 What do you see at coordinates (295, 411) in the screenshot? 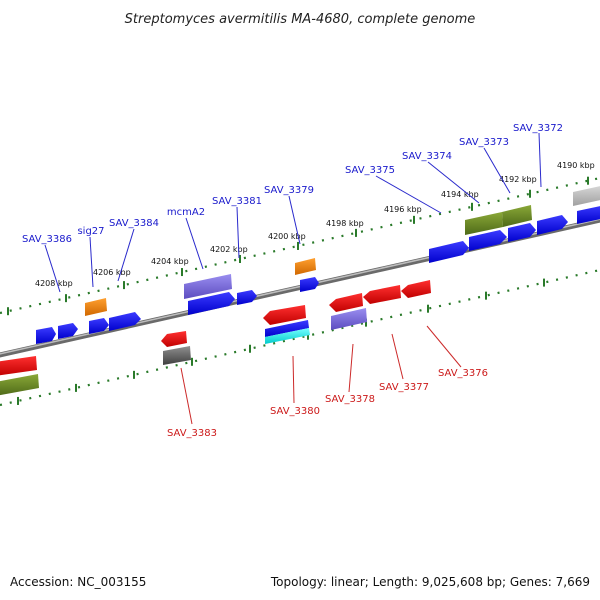
I see `label-sav-3380: SAV_3380` at bounding box center [295, 411].